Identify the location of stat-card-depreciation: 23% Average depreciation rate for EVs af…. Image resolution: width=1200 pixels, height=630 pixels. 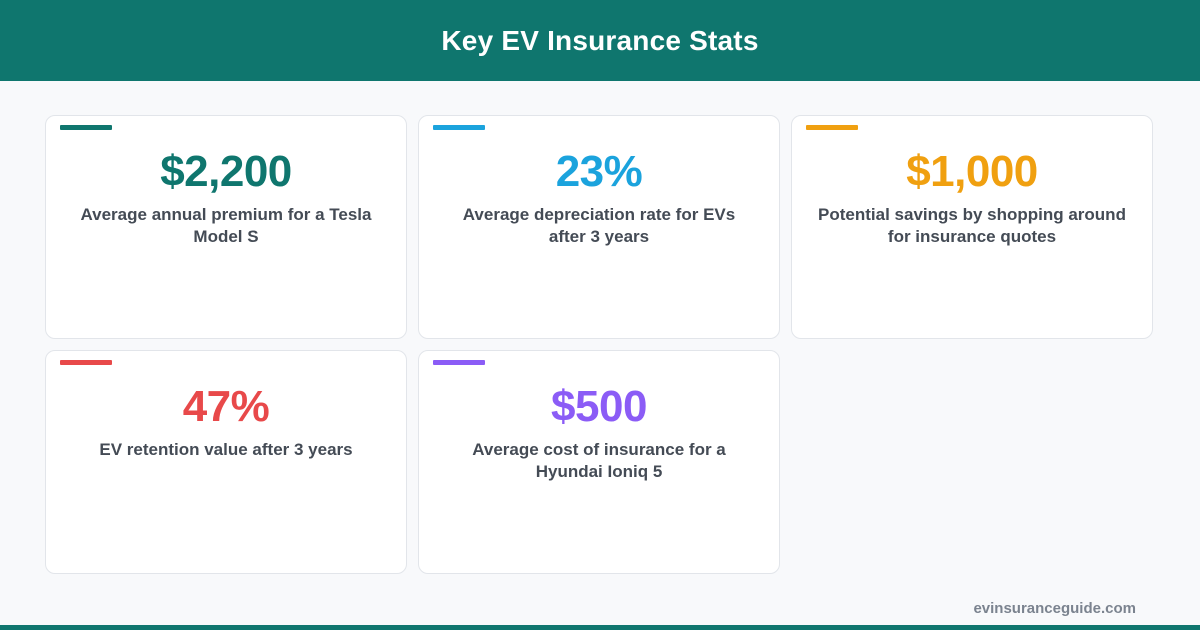
(599, 227).